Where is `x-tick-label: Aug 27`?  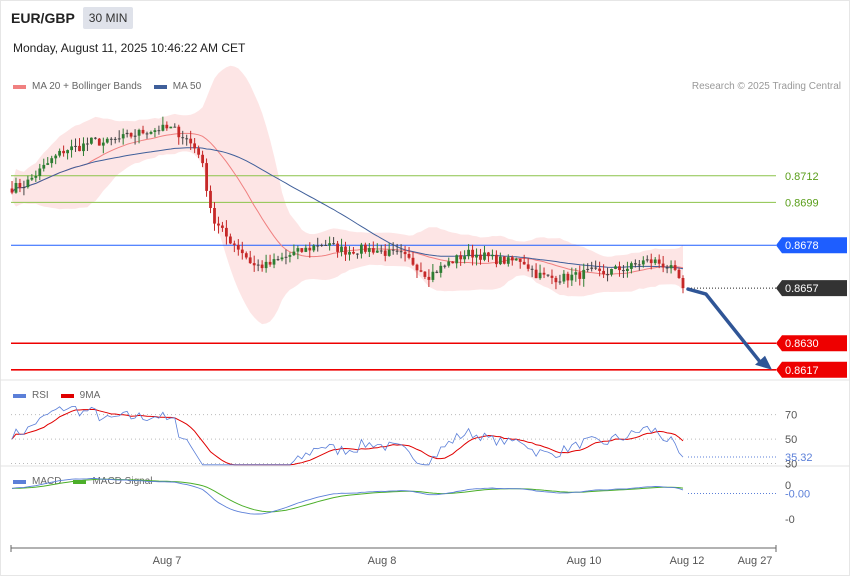
x-tick-label: Aug 27 is located at coordinates (755, 561).